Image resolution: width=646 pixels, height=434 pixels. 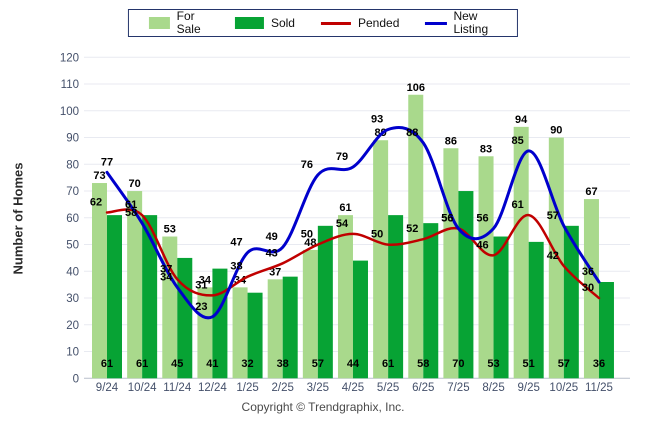 What do you see at coordinates (18, 218) in the screenshot?
I see `y-axis-title: Number of Homes` at bounding box center [18, 218].